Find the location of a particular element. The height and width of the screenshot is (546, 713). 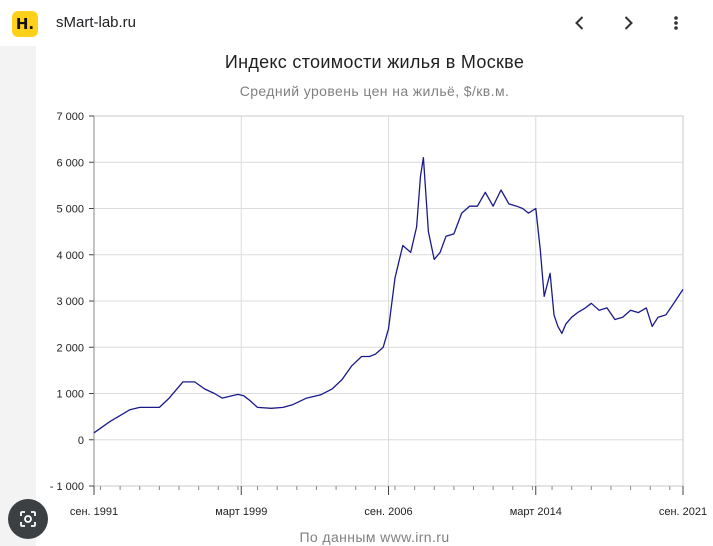

y-tick-label: 1 000 is located at coordinates (70, 395).